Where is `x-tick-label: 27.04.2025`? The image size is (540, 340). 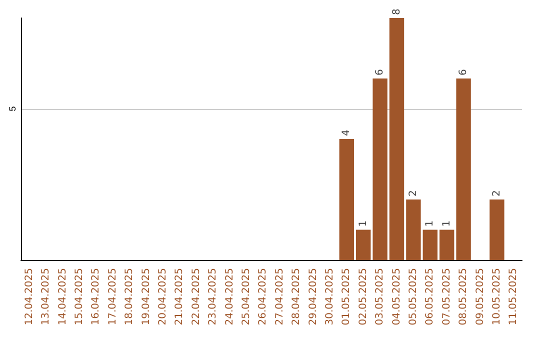
x-tick-label: 27.04.2025 is located at coordinates (280, 297).